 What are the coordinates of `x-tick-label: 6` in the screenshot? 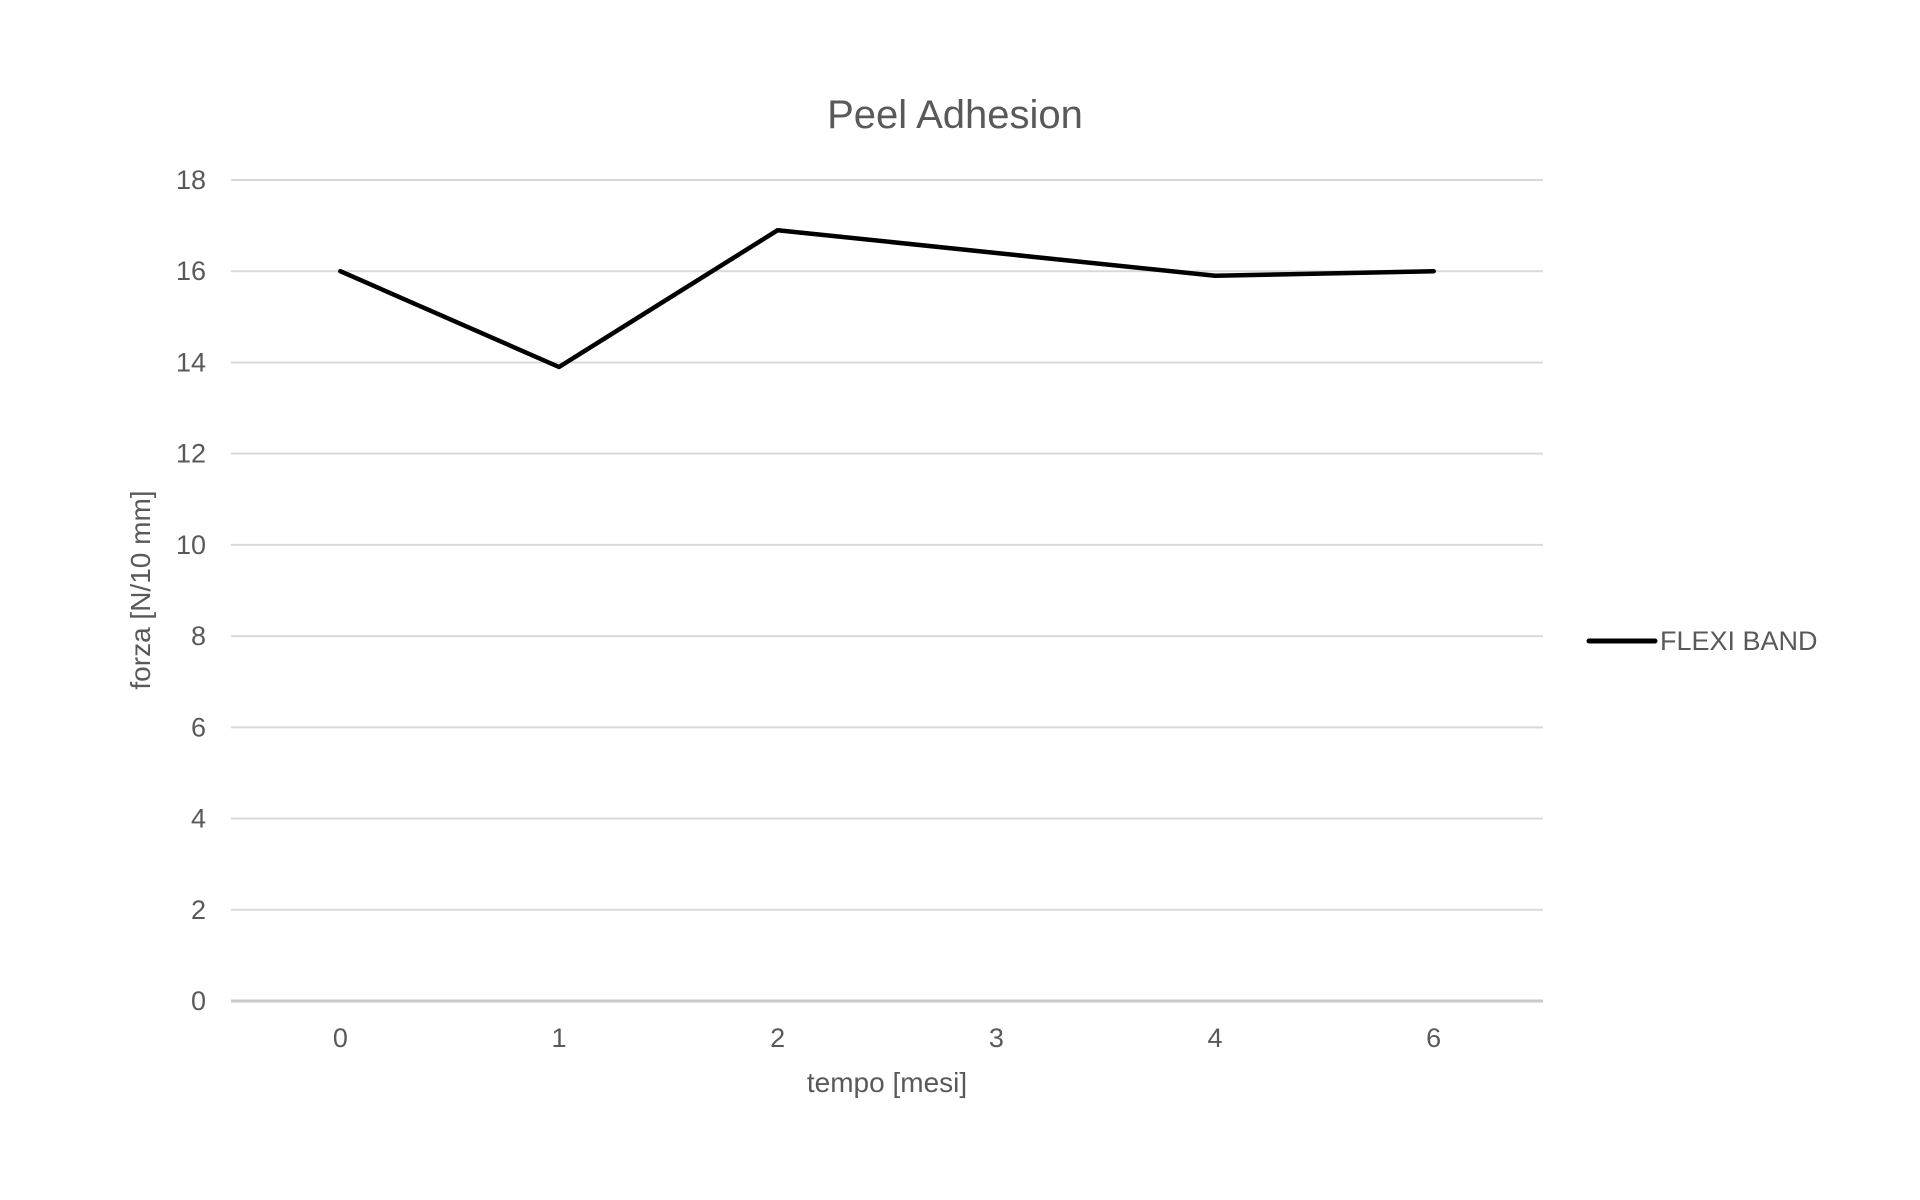 It's located at (1433, 1038).